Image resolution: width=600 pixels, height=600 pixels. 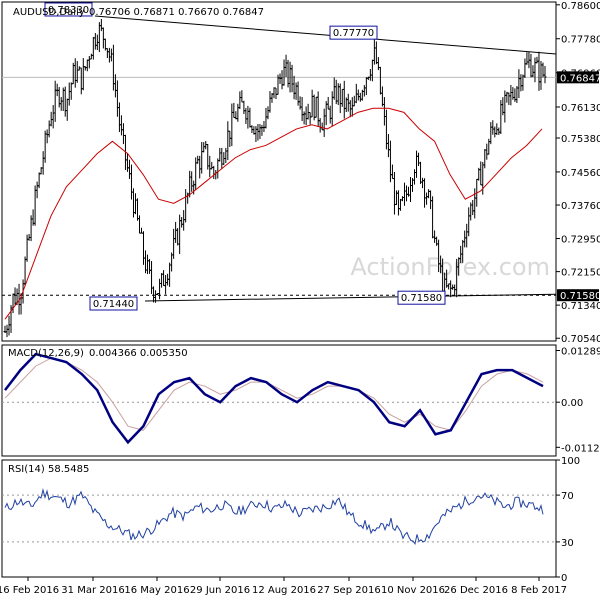 I want to click on rsi-tick-label: 100, so click(x=570, y=461).